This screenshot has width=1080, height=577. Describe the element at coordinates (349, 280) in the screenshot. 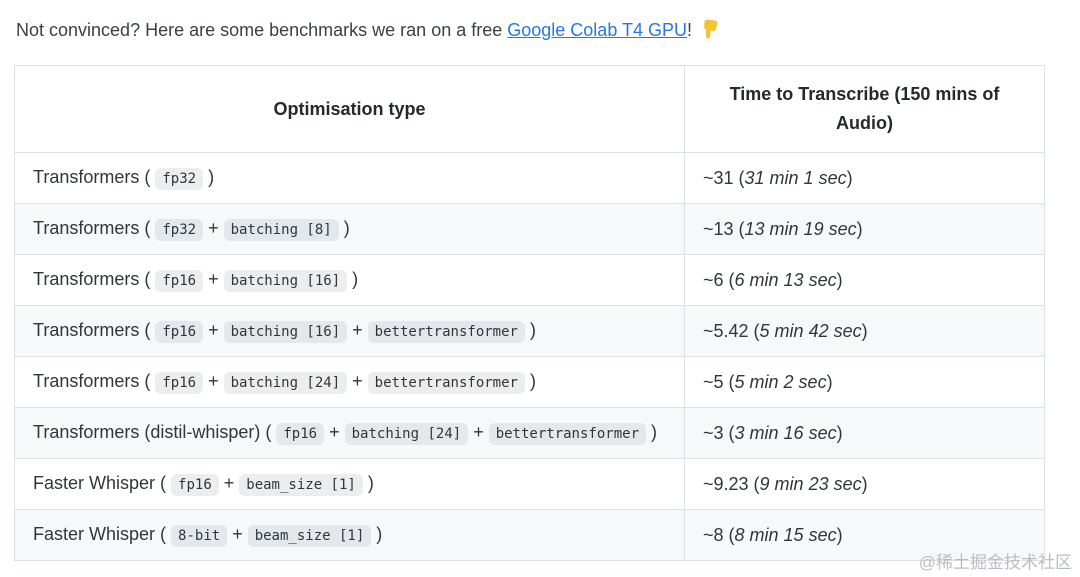

I see `optimisation-cell: Transformers ( fp16 + batching [16] )` at that location.